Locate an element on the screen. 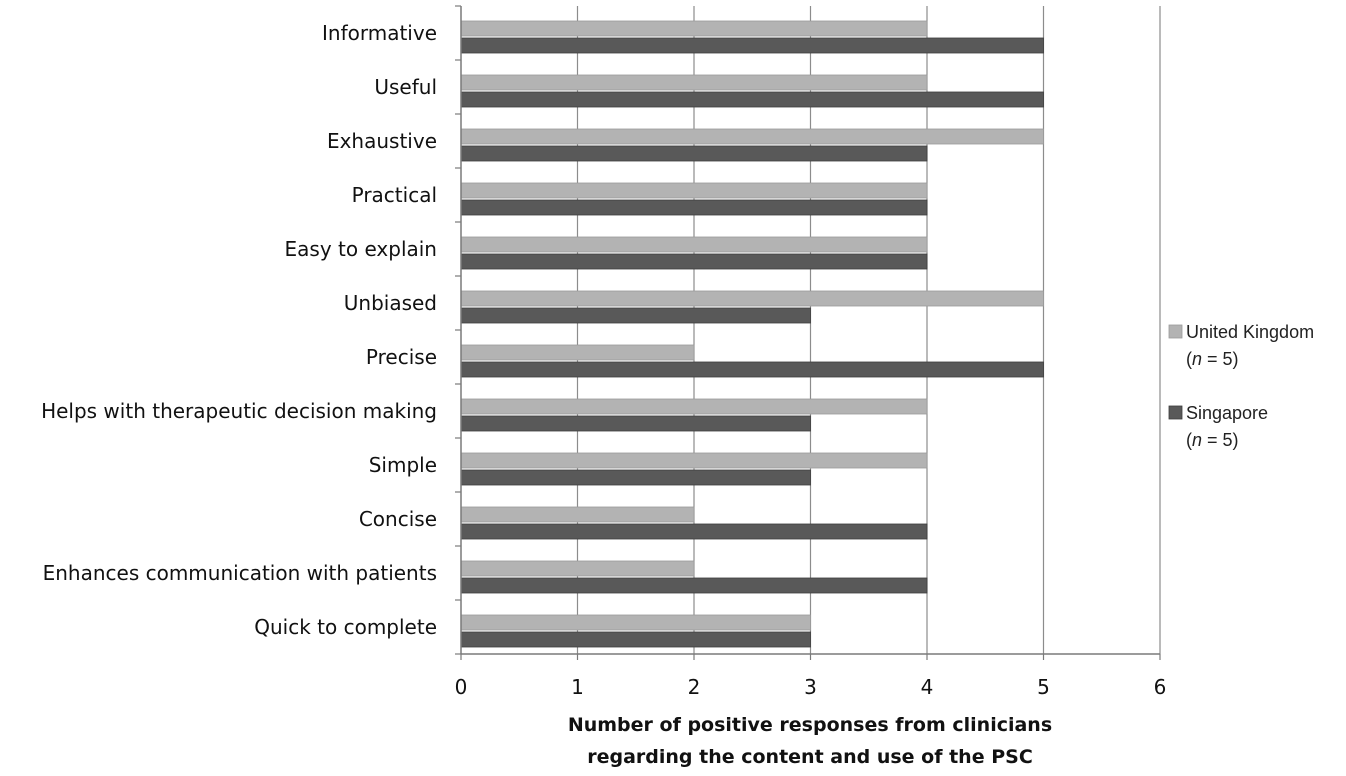  x-tick-label: 6 is located at coordinates (1160, 687).